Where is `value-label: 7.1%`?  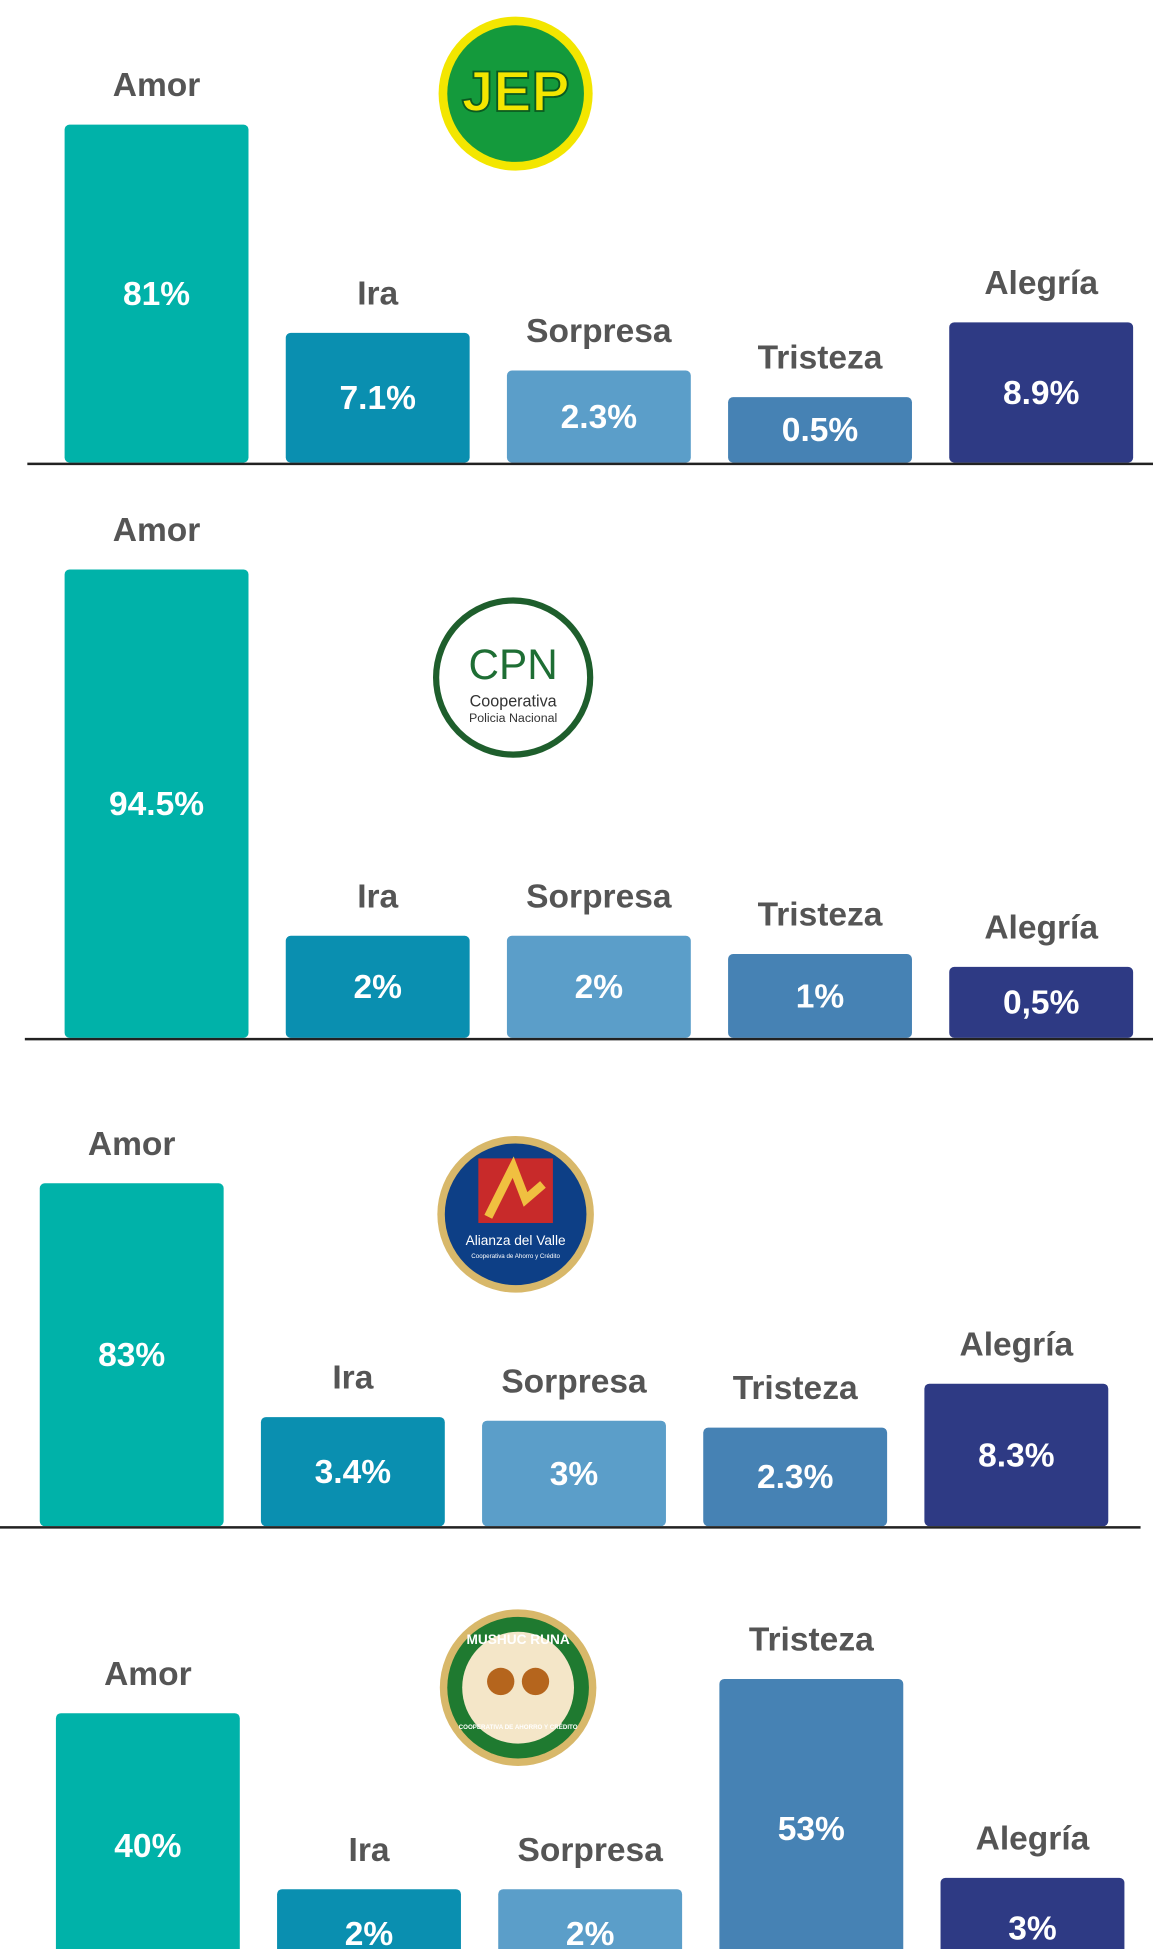 value-label: 7.1% is located at coordinates (377, 398).